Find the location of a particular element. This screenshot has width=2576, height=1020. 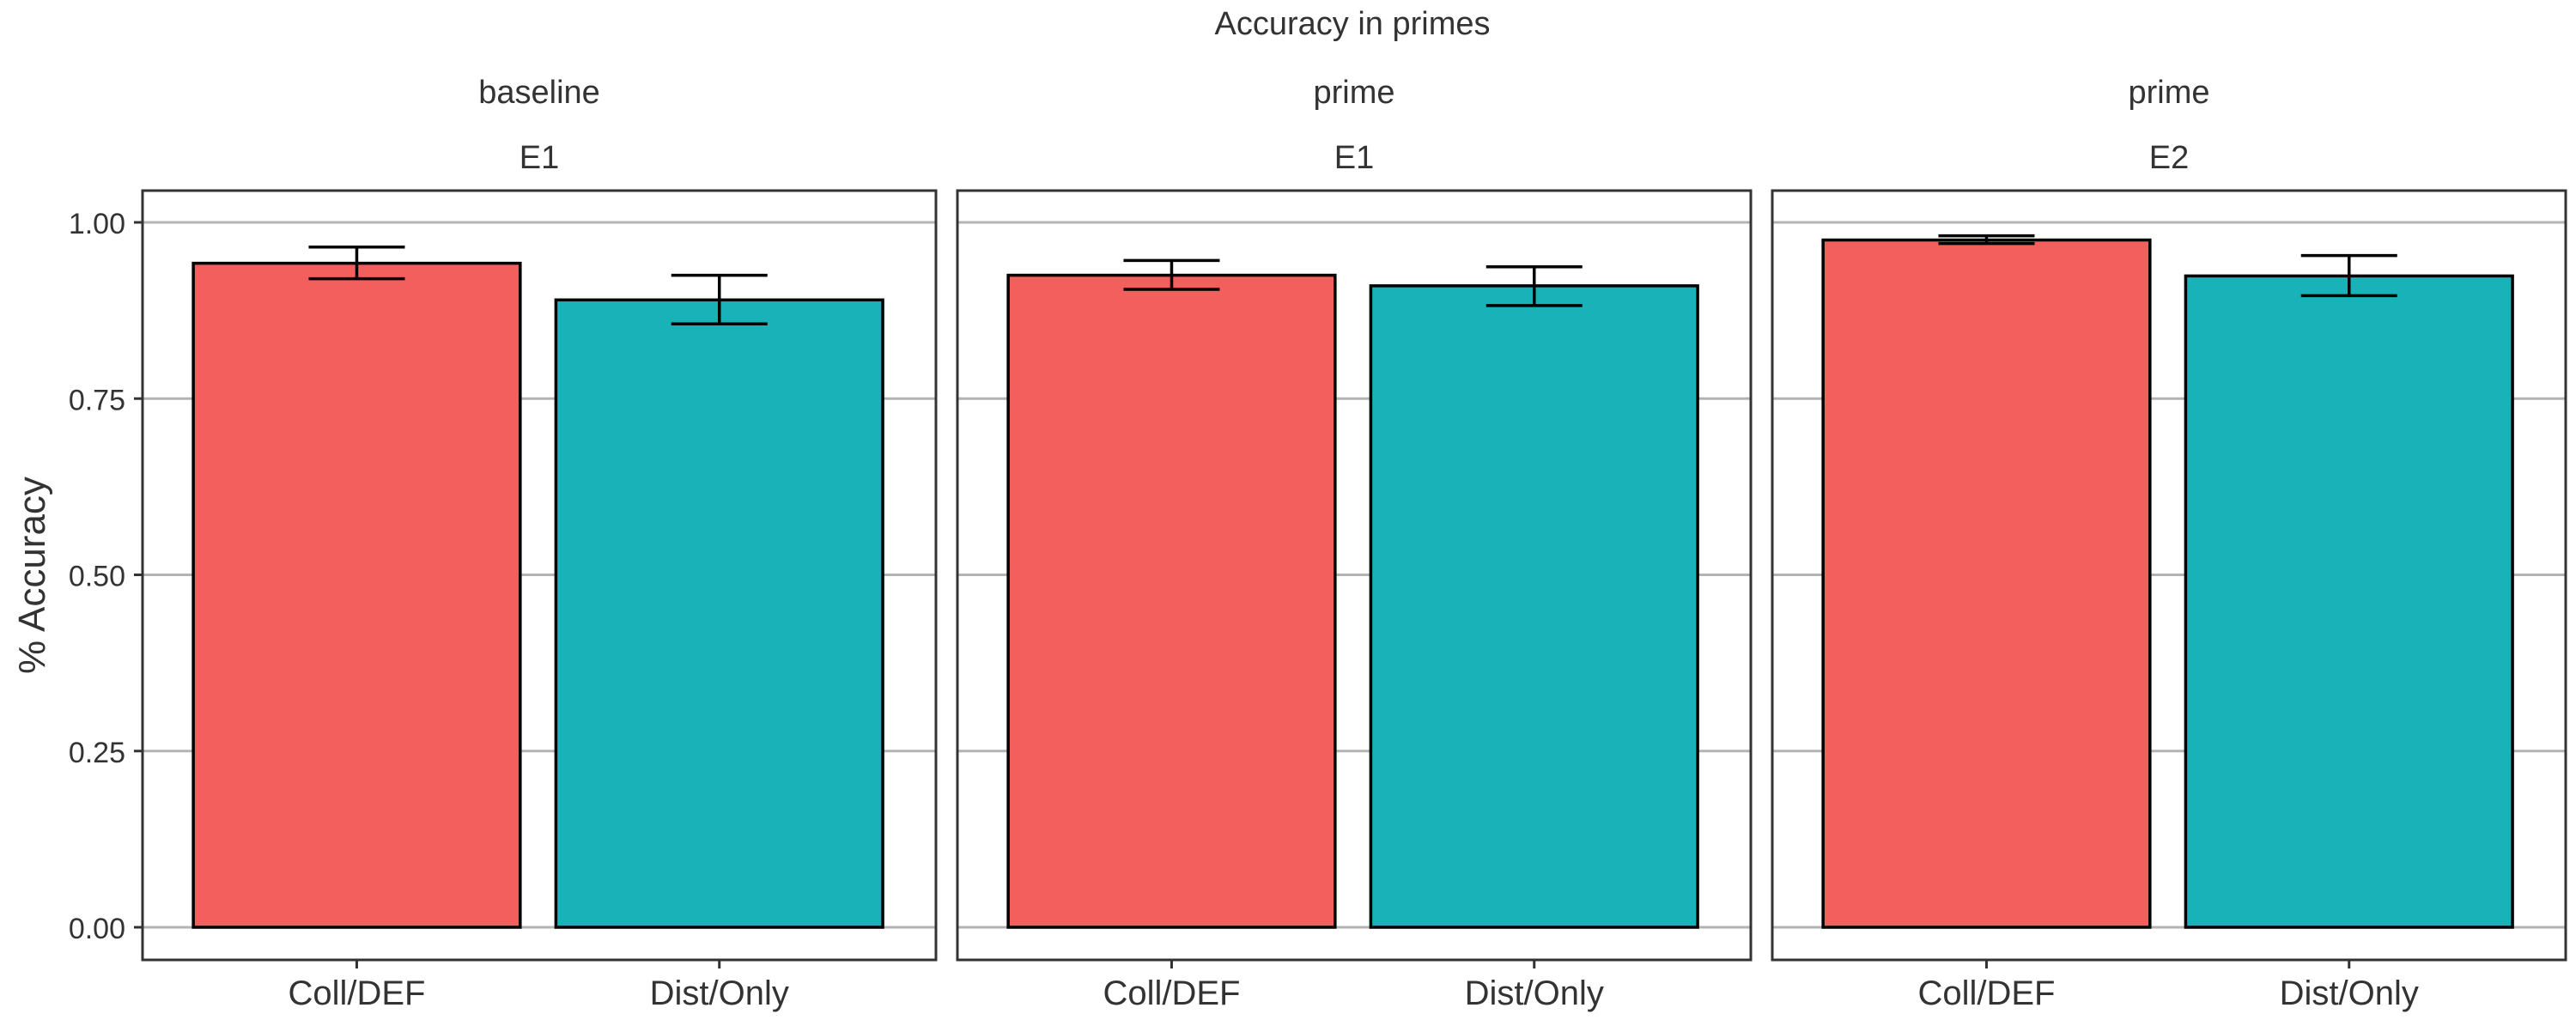

facet-strip-top: baseline is located at coordinates (539, 93).